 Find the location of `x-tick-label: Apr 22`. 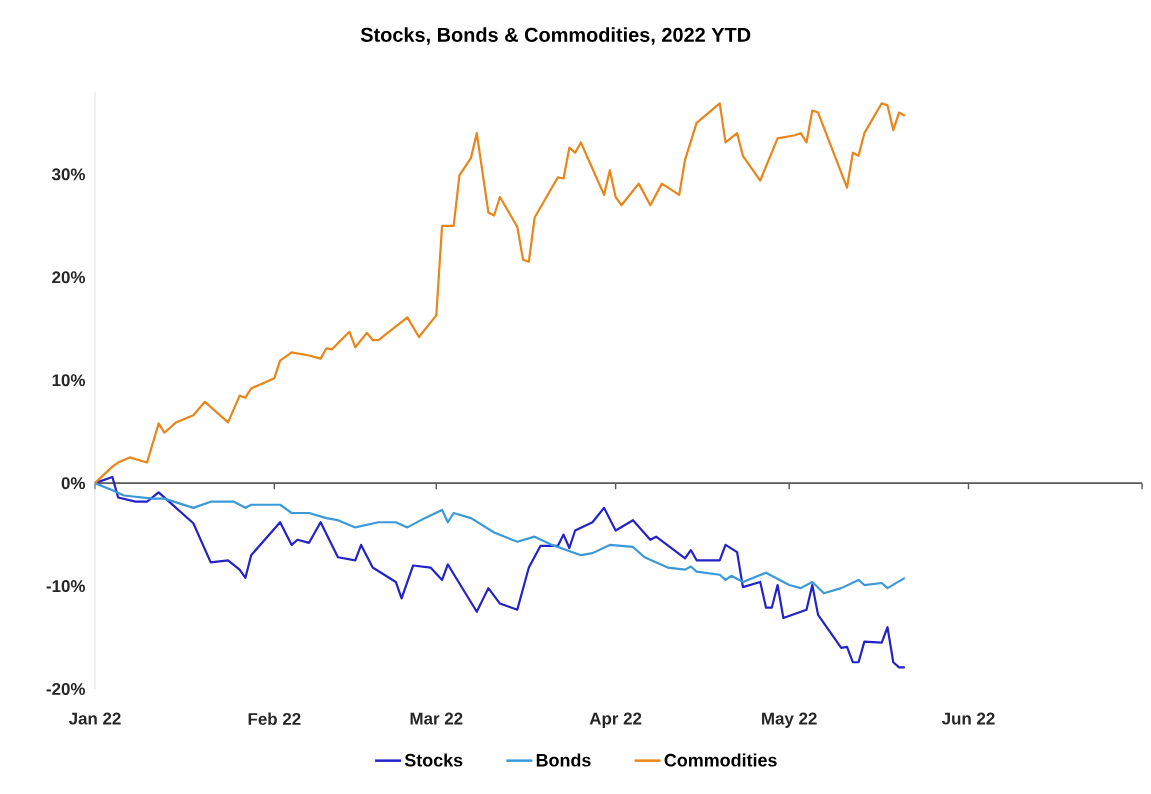

x-tick-label: Apr 22 is located at coordinates (615, 720).